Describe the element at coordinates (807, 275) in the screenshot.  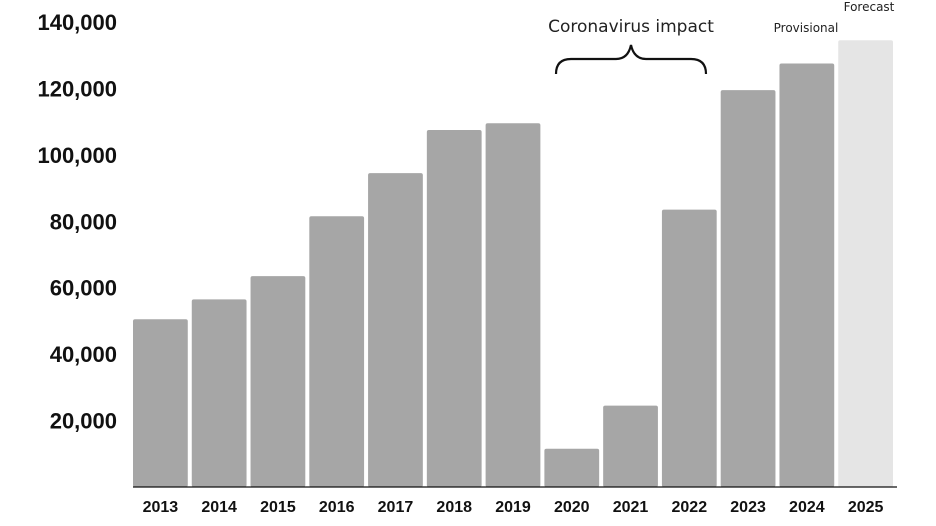
I see `bar-2024` at that location.